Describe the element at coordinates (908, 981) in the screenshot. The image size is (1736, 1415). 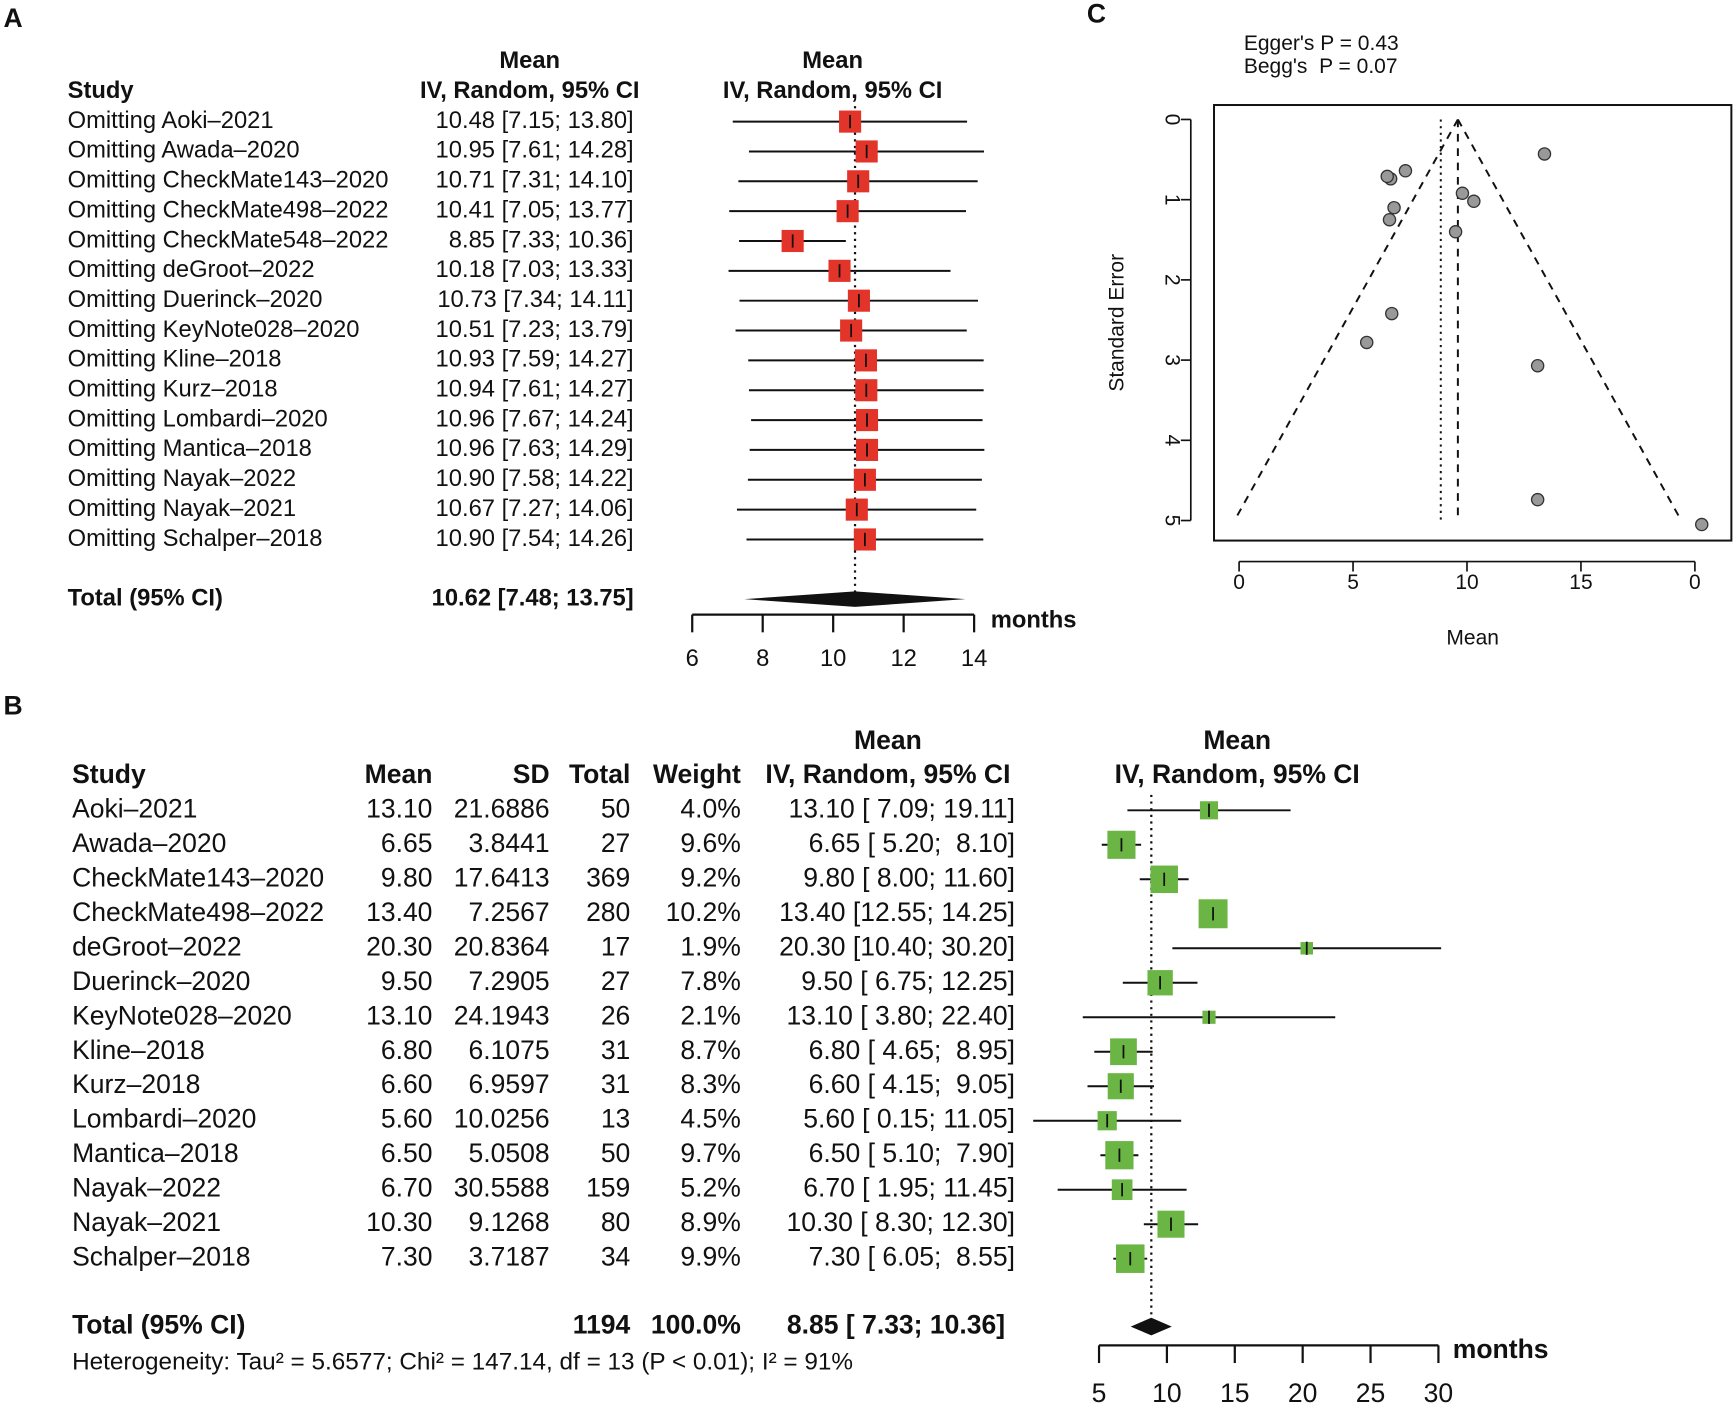
I see `ci-label: 9.50 [ 6.75; 12.25]` at that location.